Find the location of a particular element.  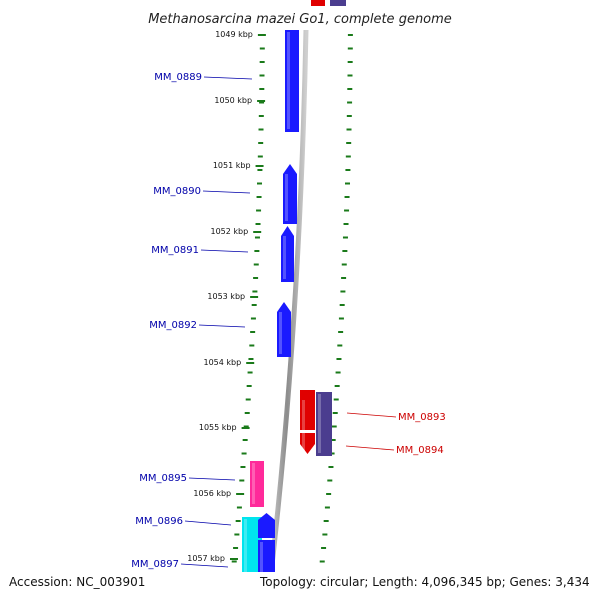

tick-label: 1055 kbp is located at coordinates (218, 427).